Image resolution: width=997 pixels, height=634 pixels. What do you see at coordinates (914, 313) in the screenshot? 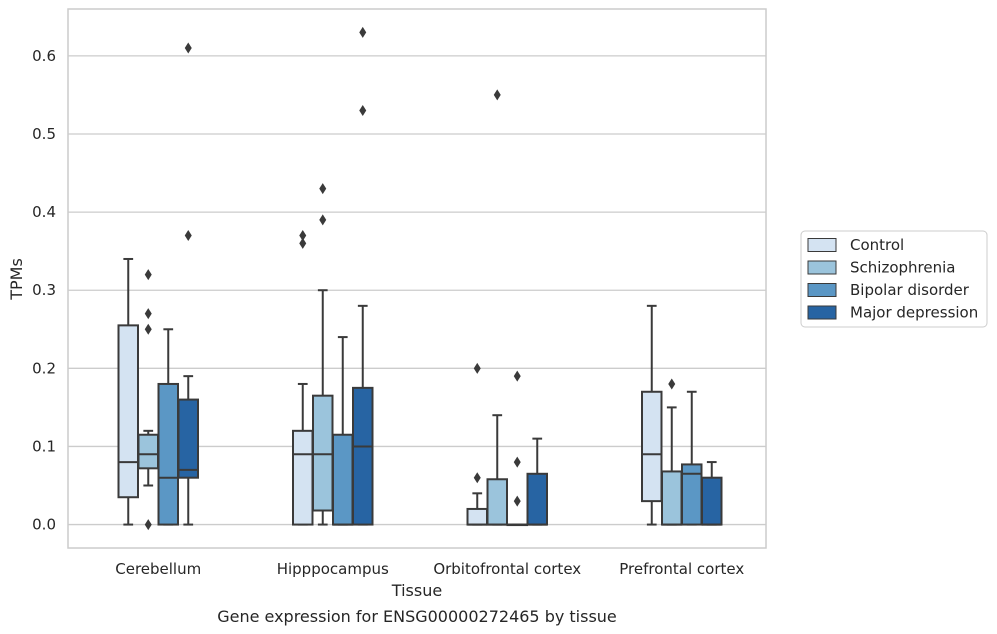
I see `legend-label: Major depression` at bounding box center [914, 313].